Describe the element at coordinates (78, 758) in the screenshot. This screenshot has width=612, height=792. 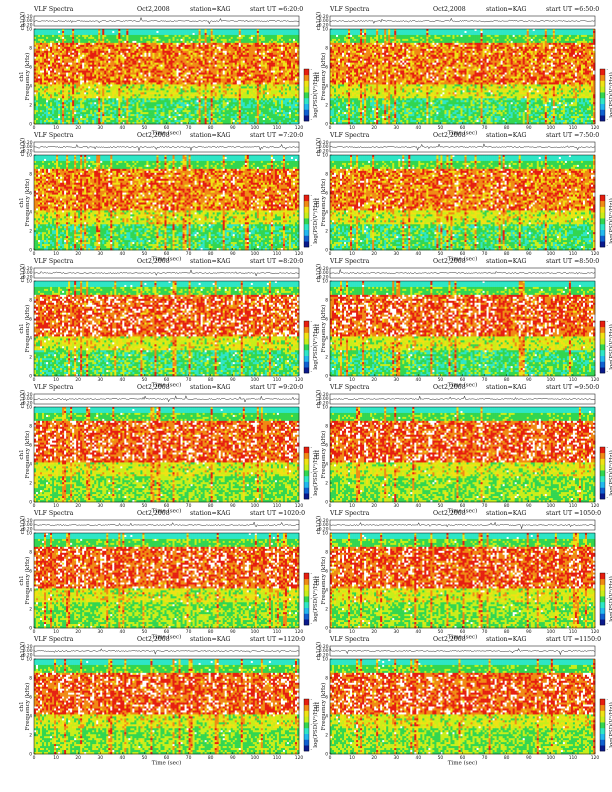
I see `time-tick-label: 20` at that location.